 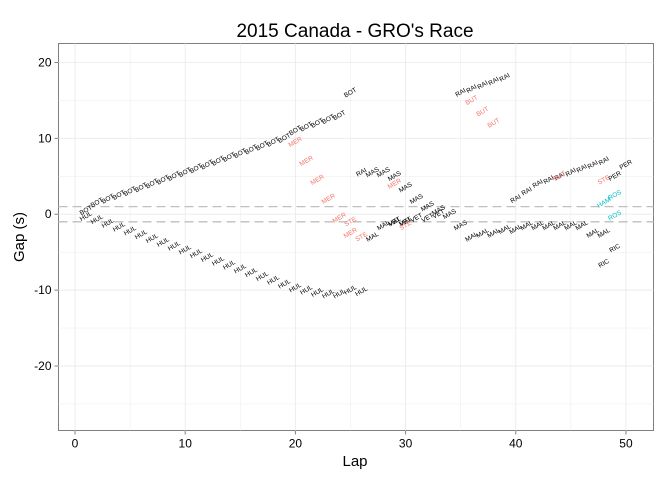 I want to click on y-tick-label: 0, so click(x=48, y=214).